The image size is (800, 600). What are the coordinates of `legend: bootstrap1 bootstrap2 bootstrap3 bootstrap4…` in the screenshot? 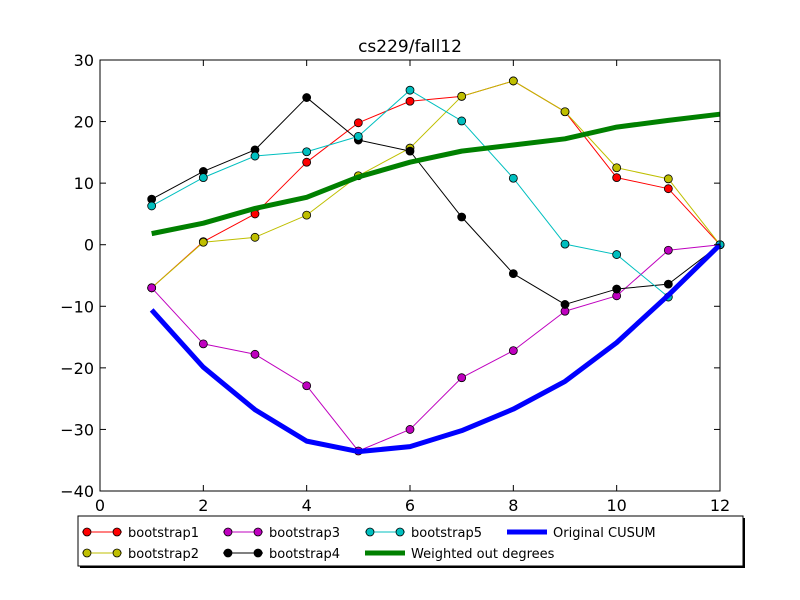 It's located at (411, 541).